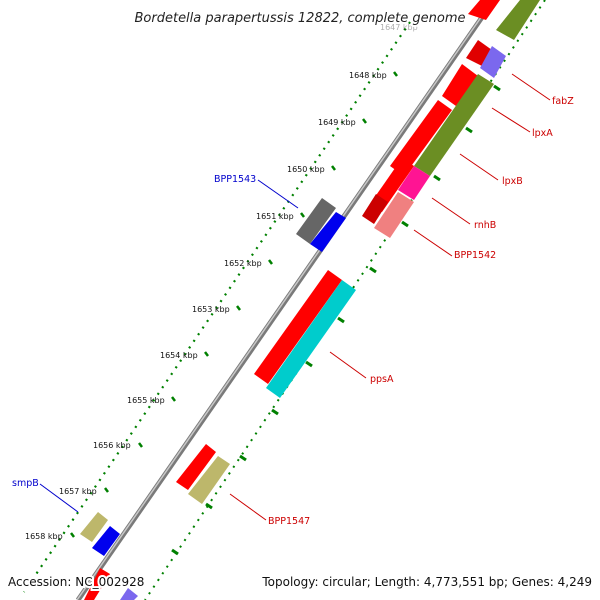  I want to click on gene-feature-red-bottom, so click(97, 584).